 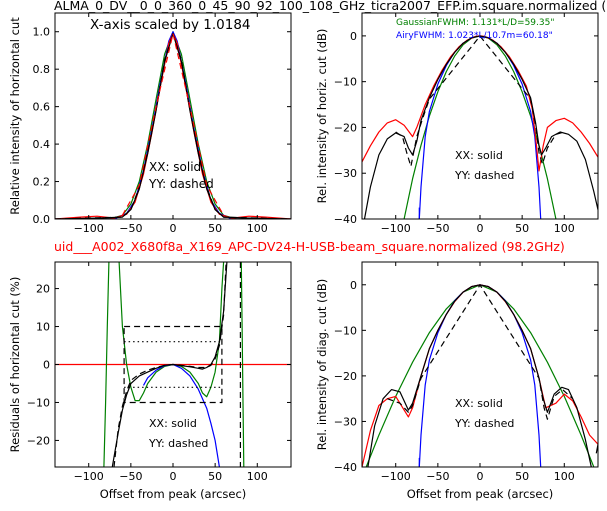 What do you see at coordinates (322, 116) in the screenshot?
I see `y-axis-label: Rel. intensity of horiz. cut (dB)` at bounding box center [322, 116].